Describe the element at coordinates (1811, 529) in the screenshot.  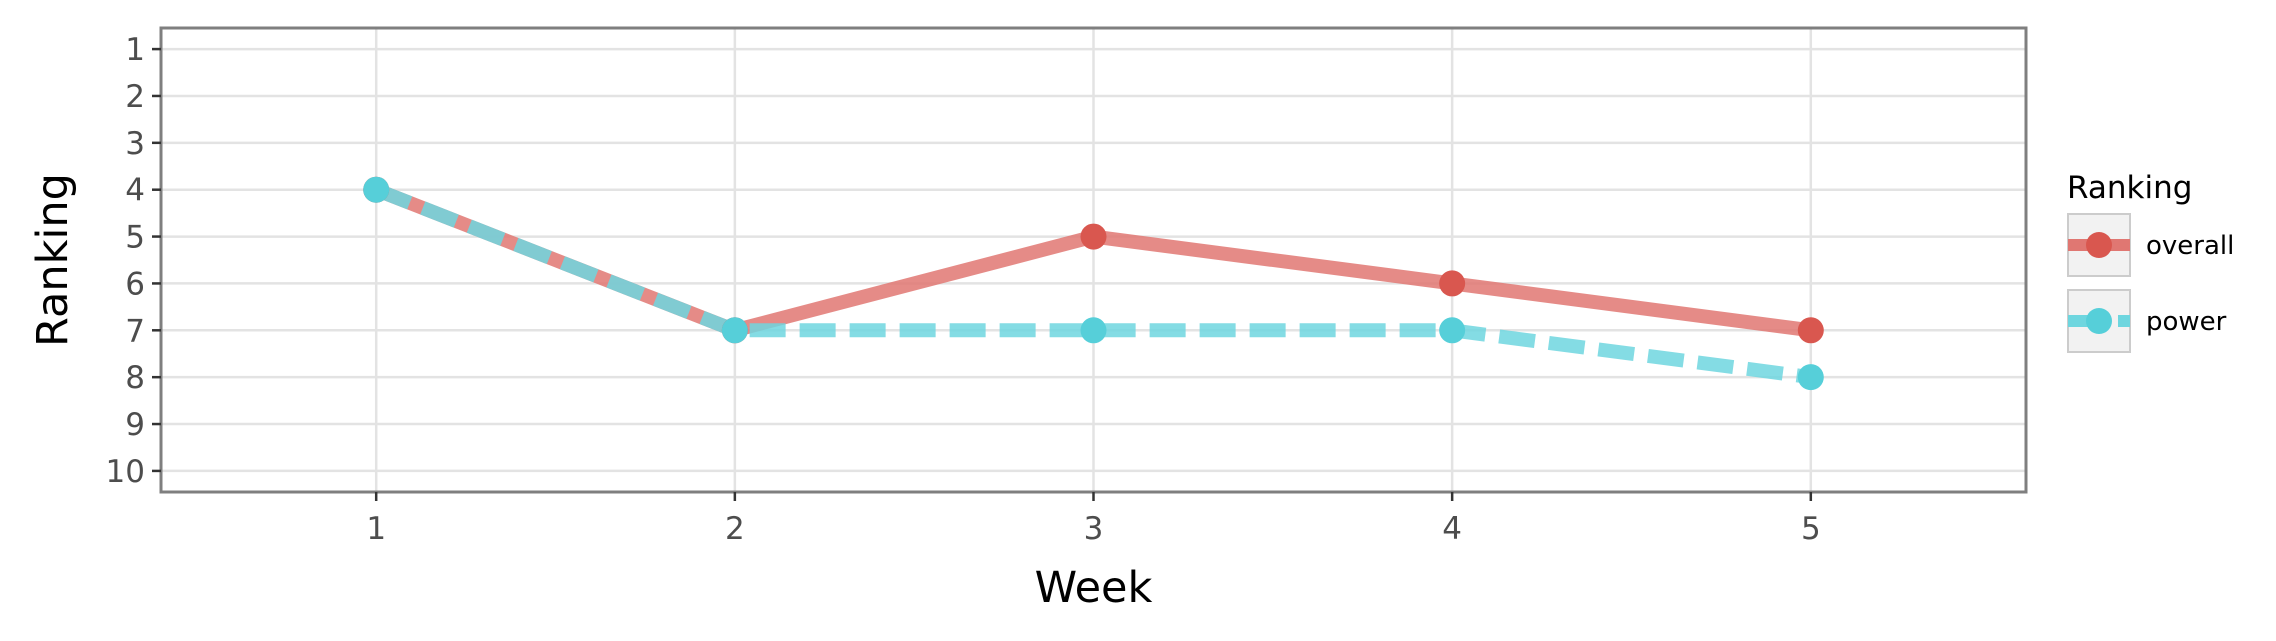
I see `x-tick-label: 5` at that location.